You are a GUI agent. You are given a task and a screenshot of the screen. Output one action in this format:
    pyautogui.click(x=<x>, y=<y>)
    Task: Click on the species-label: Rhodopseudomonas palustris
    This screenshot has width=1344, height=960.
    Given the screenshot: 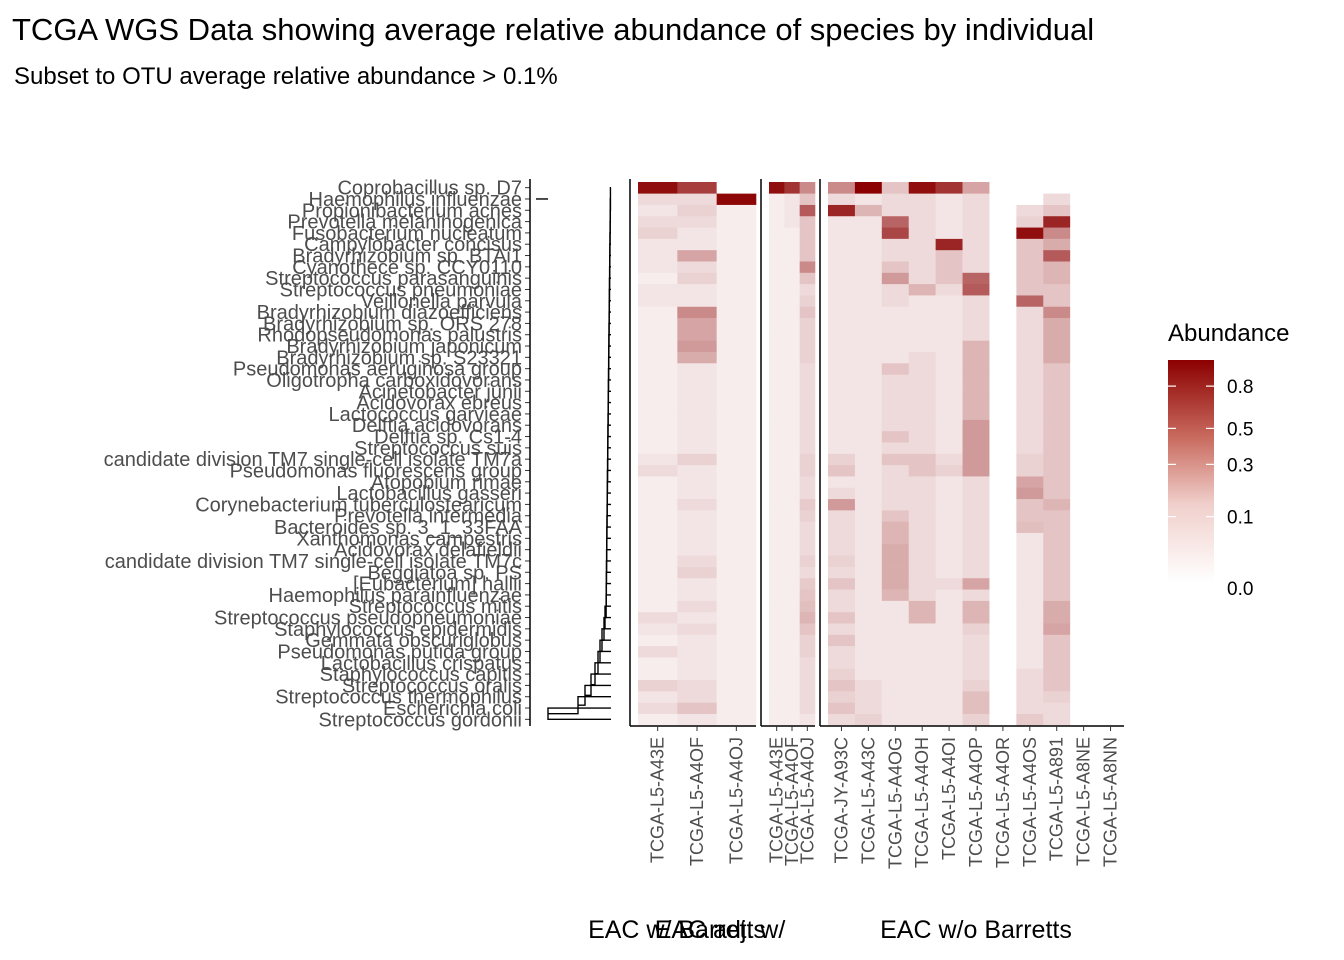 What is the action you would take?
    pyautogui.click(x=389, y=336)
    